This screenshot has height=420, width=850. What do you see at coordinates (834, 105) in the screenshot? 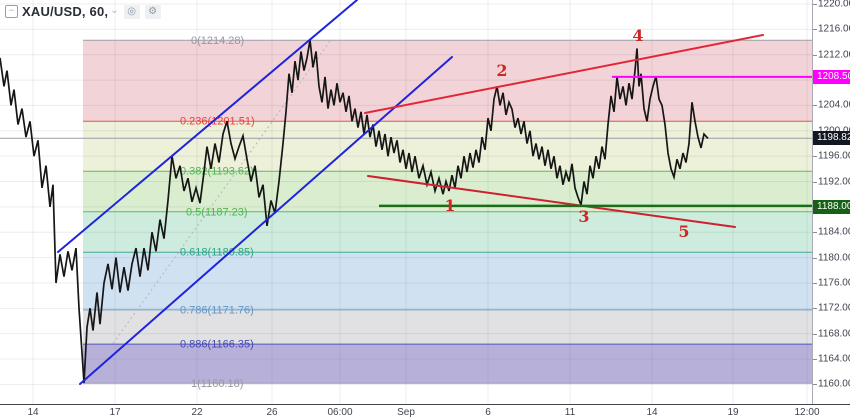
I see `price-tick-label: 1204.00` at bounding box center [834, 105].